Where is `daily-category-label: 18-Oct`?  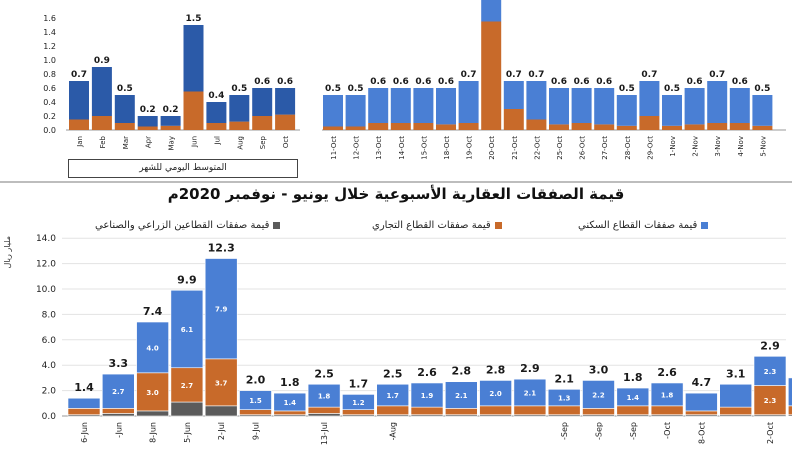
daily-category-label: 18-Oct is located at coordinates (447, 148).